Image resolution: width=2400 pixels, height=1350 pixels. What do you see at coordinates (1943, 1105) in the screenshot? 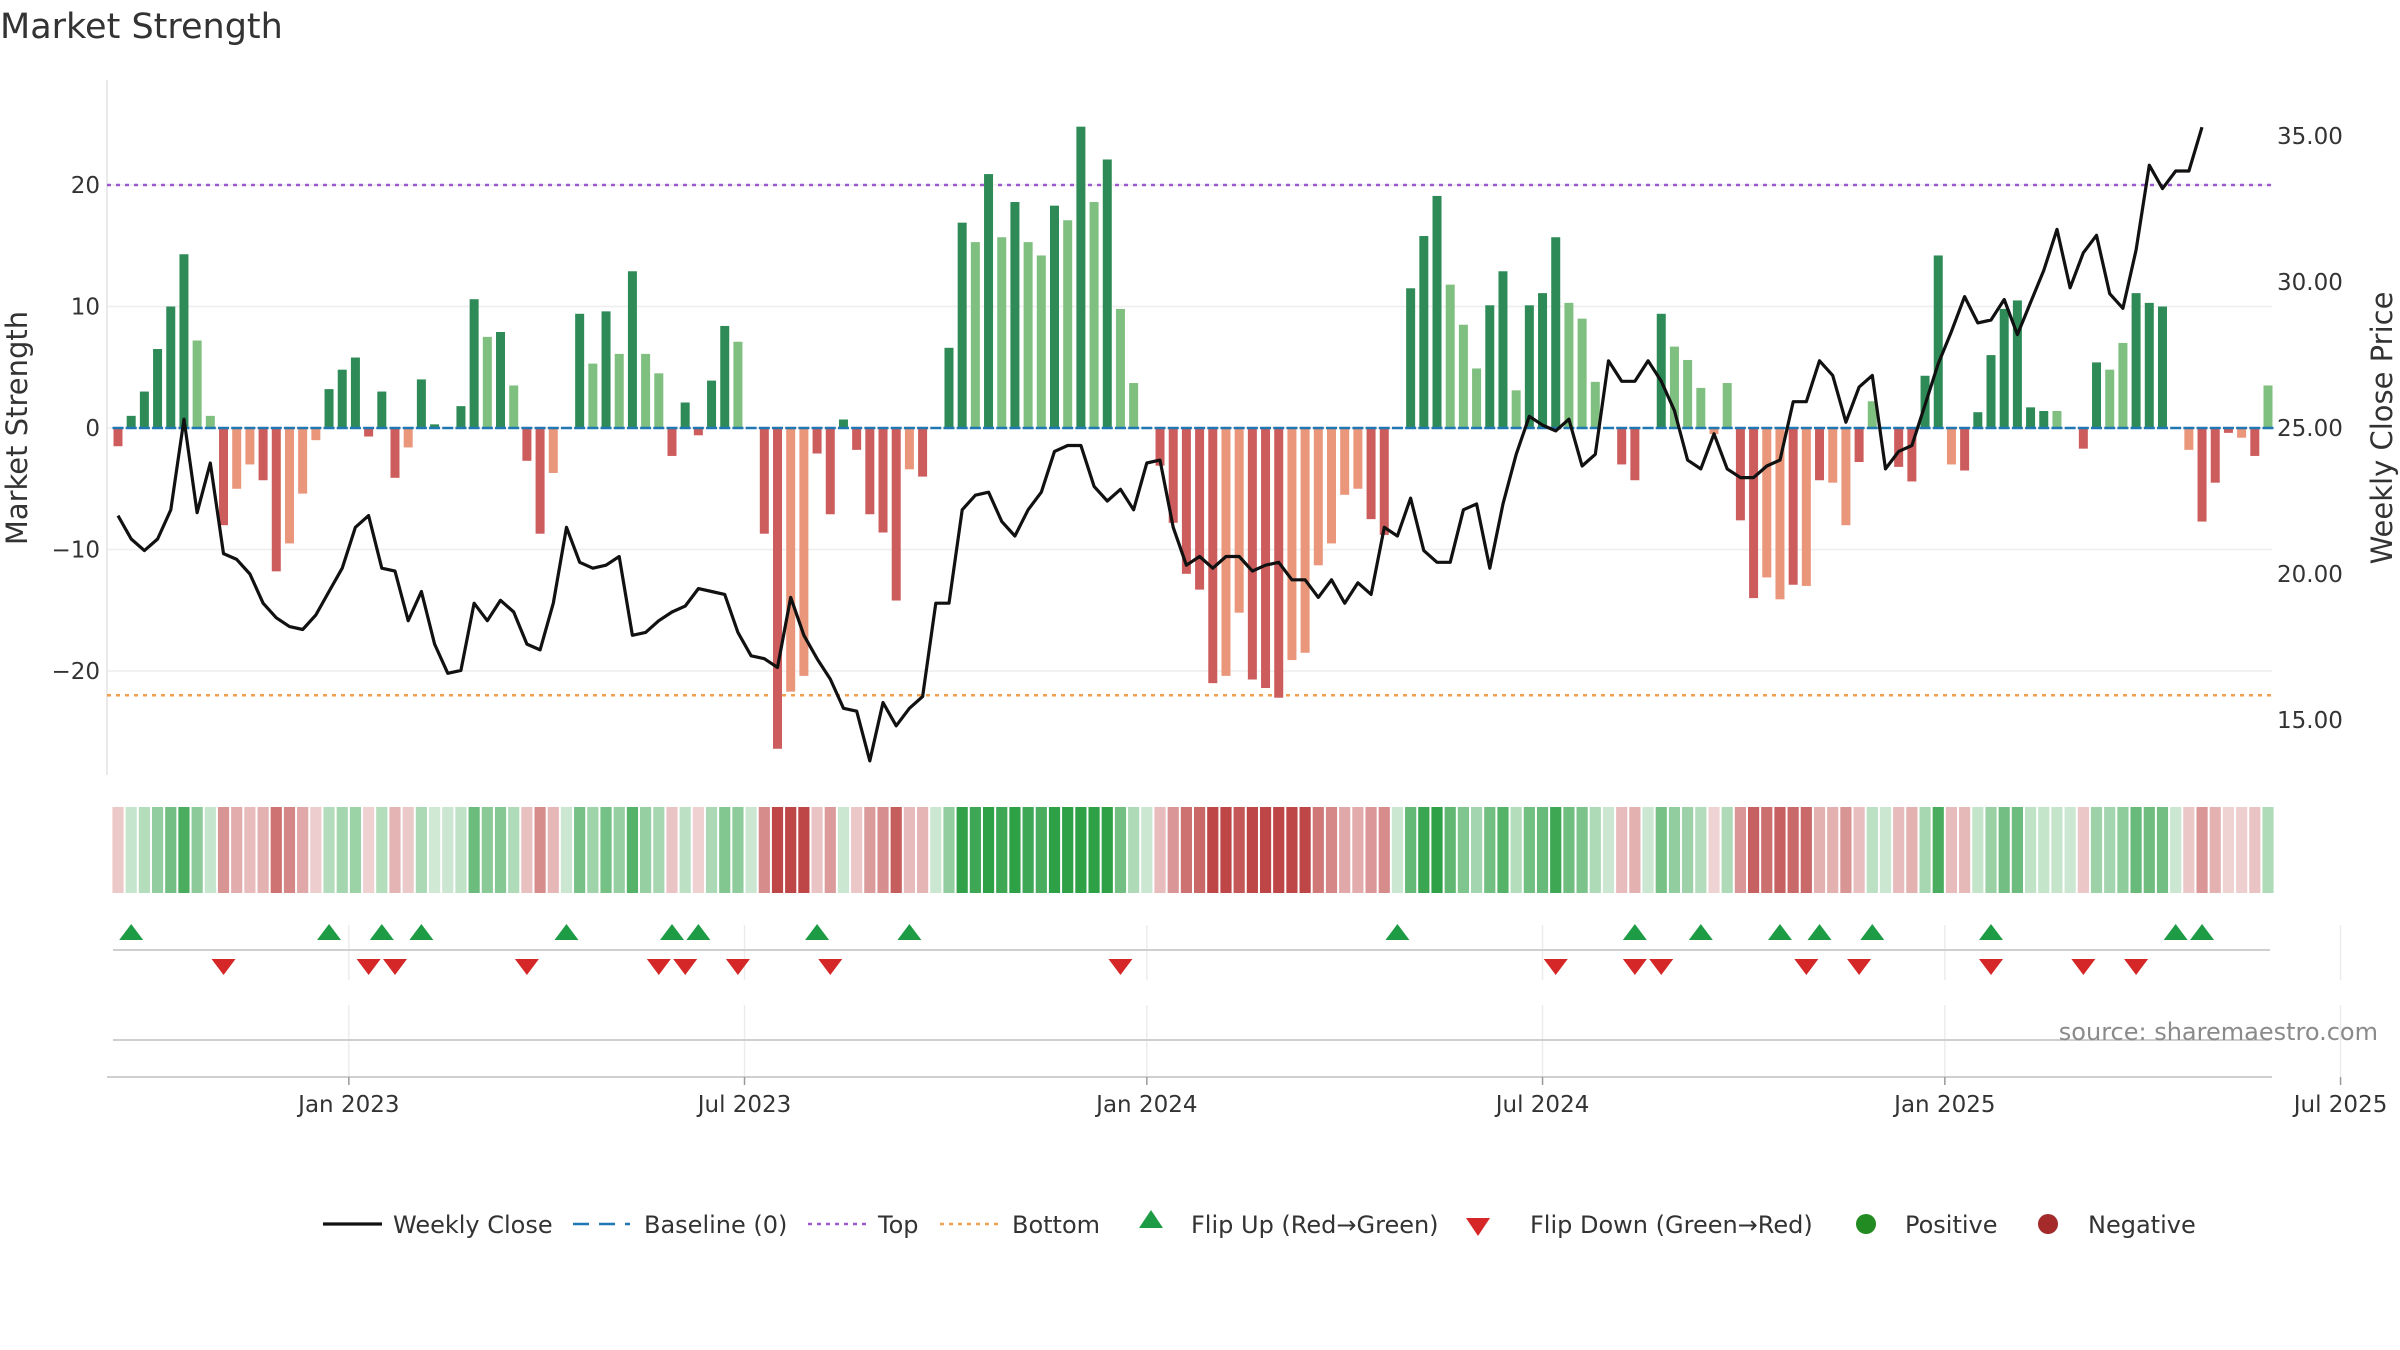
I see `x-tick-label: Jan 2025` at bounding box center [1943, 1105].